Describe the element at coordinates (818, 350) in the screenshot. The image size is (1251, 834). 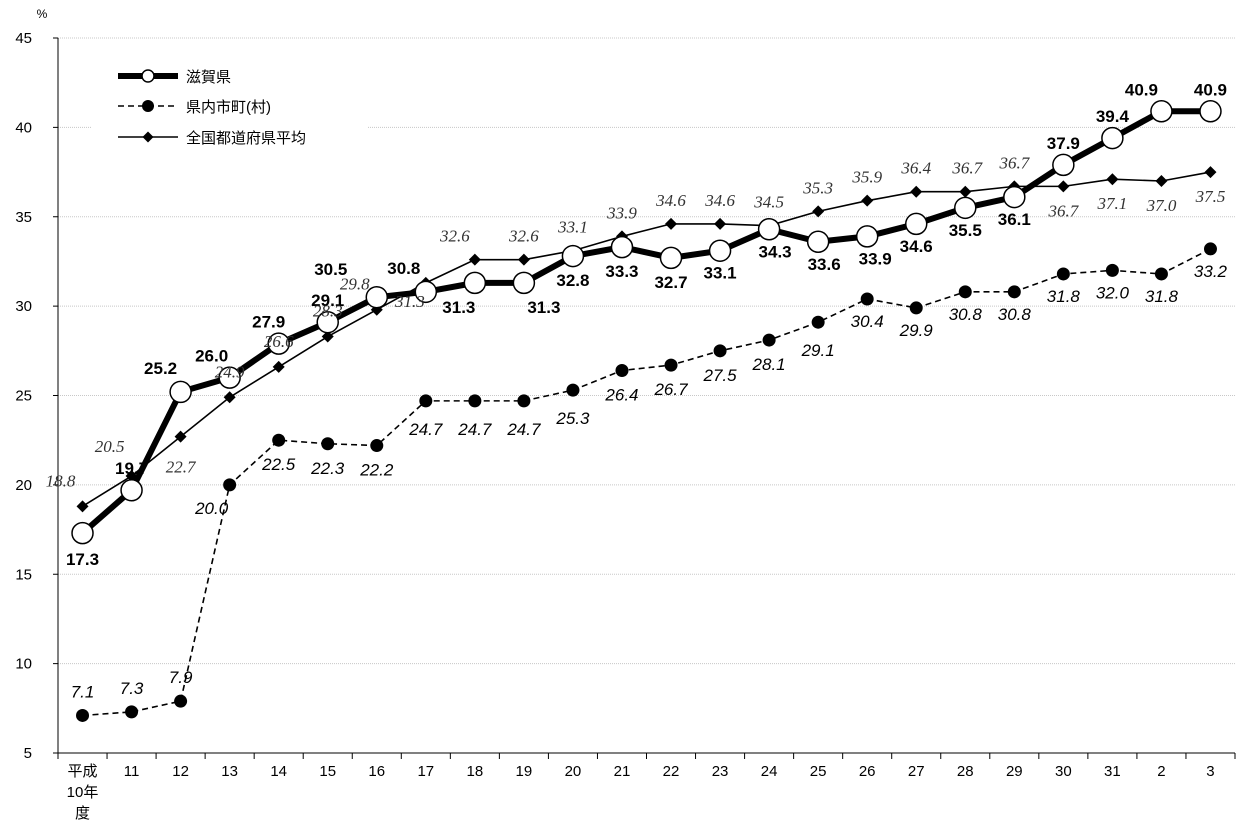
I see `data-label-municipalities: 29.1` at that location.